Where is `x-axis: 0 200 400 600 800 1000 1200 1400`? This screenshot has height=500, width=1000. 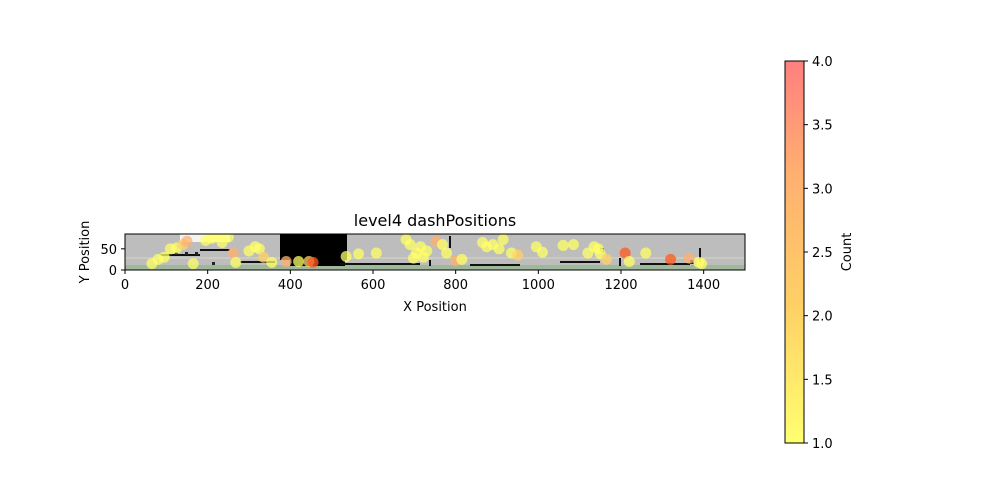
x-axis: 0 200 400 600 800 1000 1200 1400 is located at coordinates (420, 281).